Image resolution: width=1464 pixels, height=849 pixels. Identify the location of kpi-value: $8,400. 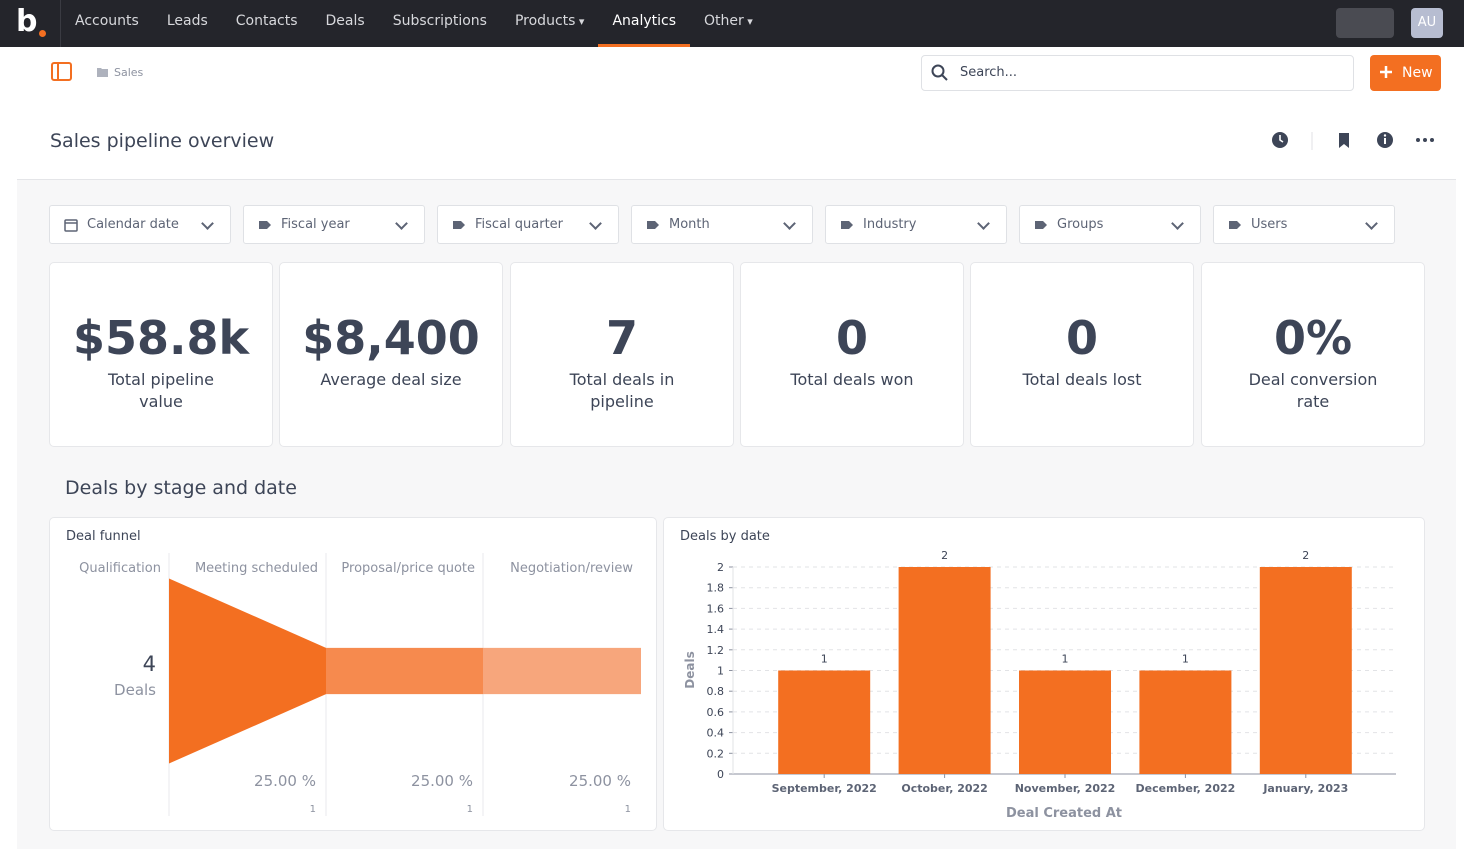
(391, 338).